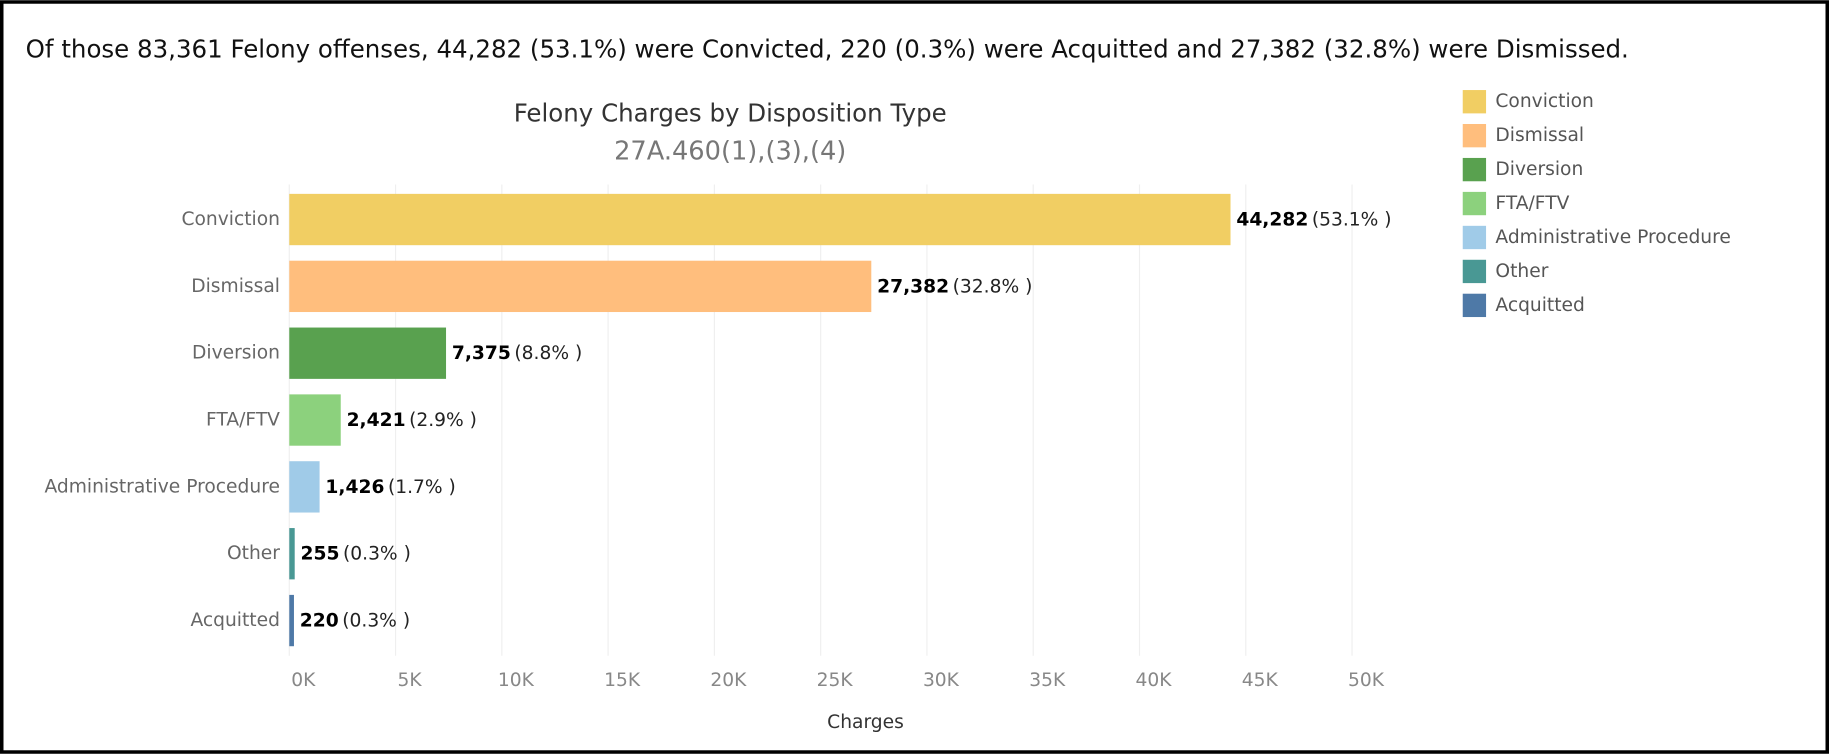 The image size is (1829, 754). I want to click on y-tick-label: Administrative Procedure, so click(161, 486).